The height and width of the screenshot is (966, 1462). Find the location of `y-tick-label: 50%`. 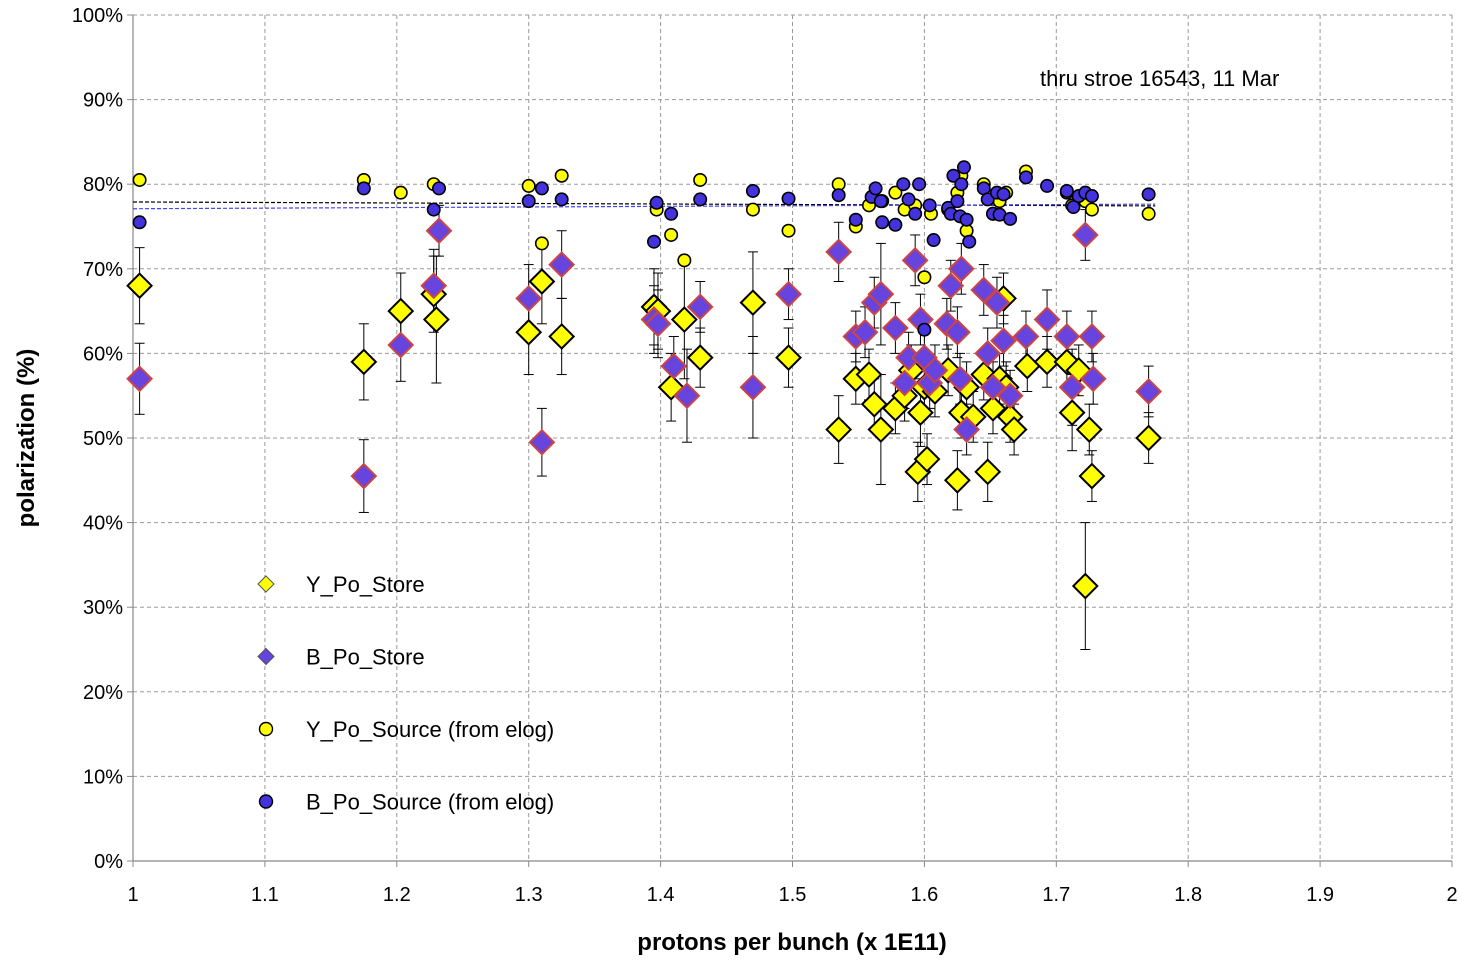

y-tick-label: 50% is located at coordinates (103, 439).